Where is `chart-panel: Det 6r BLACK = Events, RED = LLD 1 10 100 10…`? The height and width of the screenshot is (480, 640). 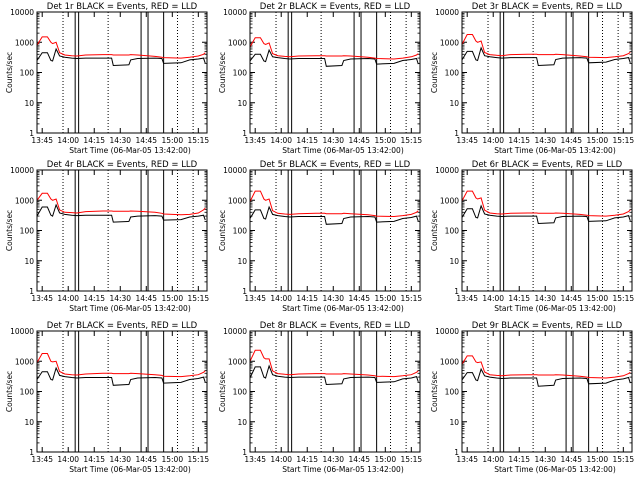 chart-panel: Det 6r BLACK = Events, RED = LLD 1 10 100 10… is located at coordinates (532, 236).